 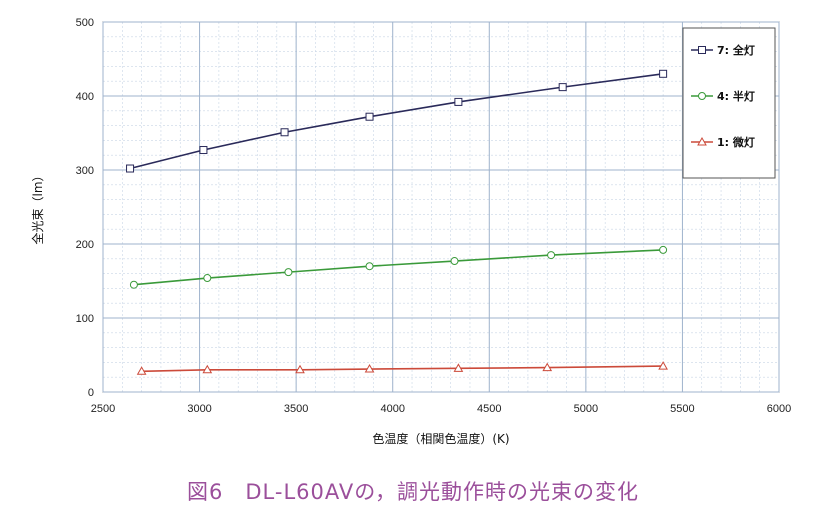 What do you see at coordinates (736, 142) in the screenshot?
I see `legend-label: 1: 微灯` at bounding box center [736, 142].